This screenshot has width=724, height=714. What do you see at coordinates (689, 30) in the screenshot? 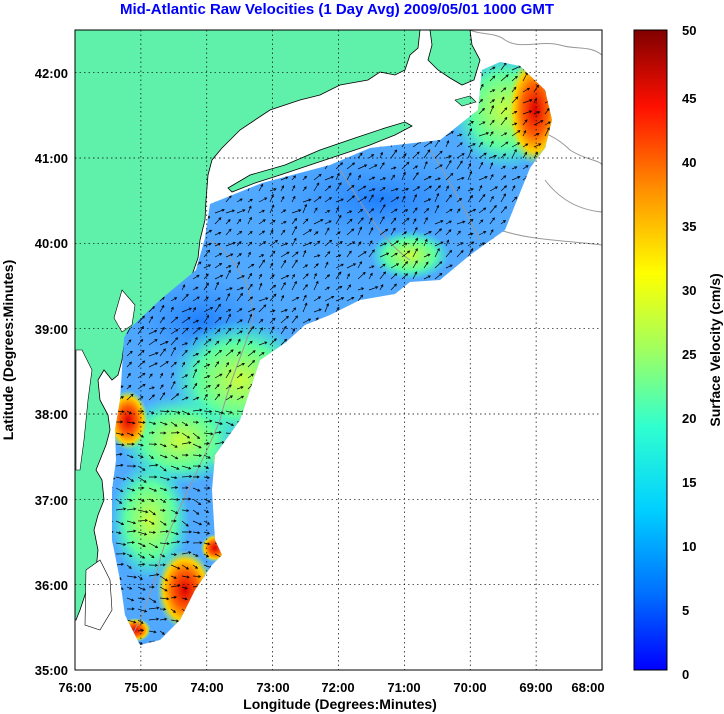
I see `colorbar-tick-label: 50` at bounding box center [689, 30].